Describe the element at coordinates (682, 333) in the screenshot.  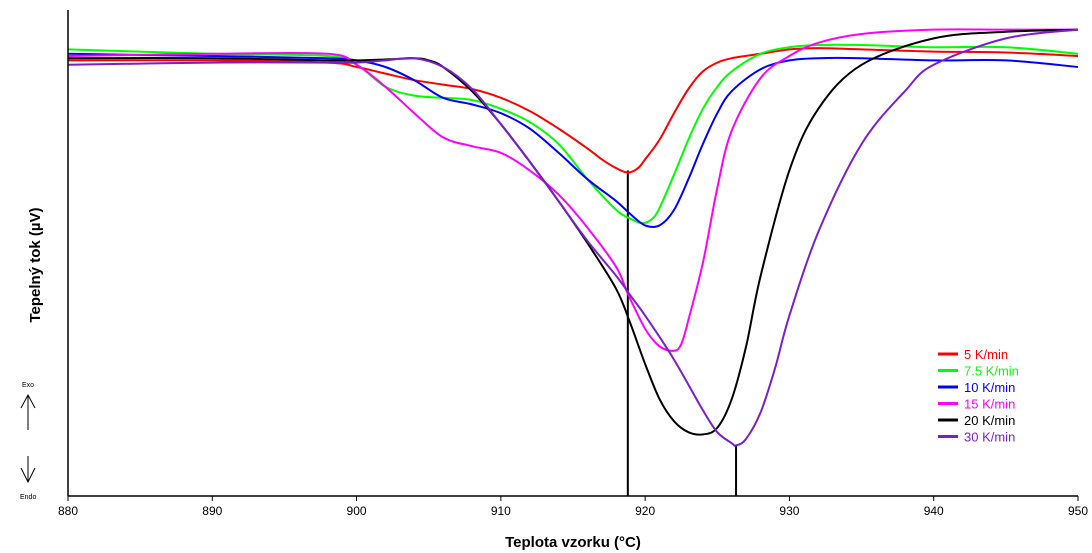
I see `marker-lines` at that location.